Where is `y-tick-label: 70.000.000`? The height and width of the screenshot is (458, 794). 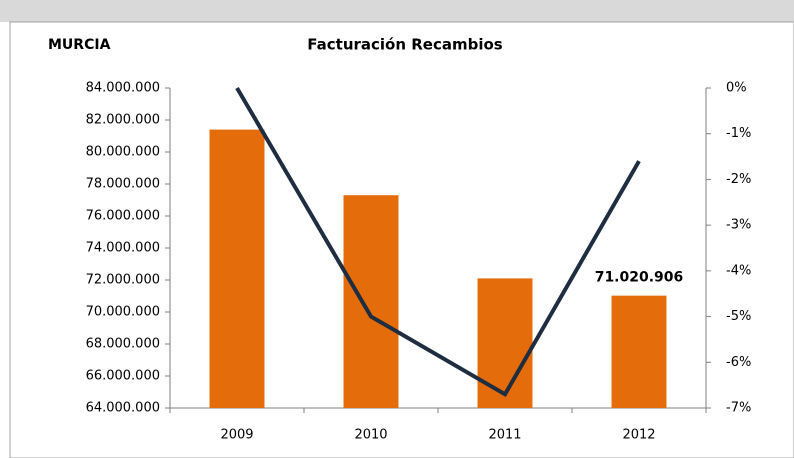 y-tick-label: 70.000.000 is located at coordinates (123, 312).